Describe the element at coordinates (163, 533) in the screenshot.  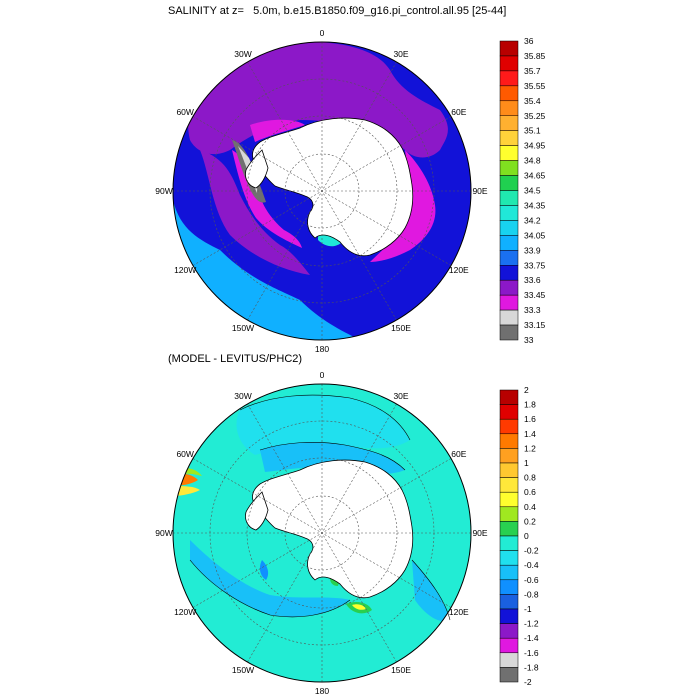
I see `bottom-lon-label: 90W` at that location.